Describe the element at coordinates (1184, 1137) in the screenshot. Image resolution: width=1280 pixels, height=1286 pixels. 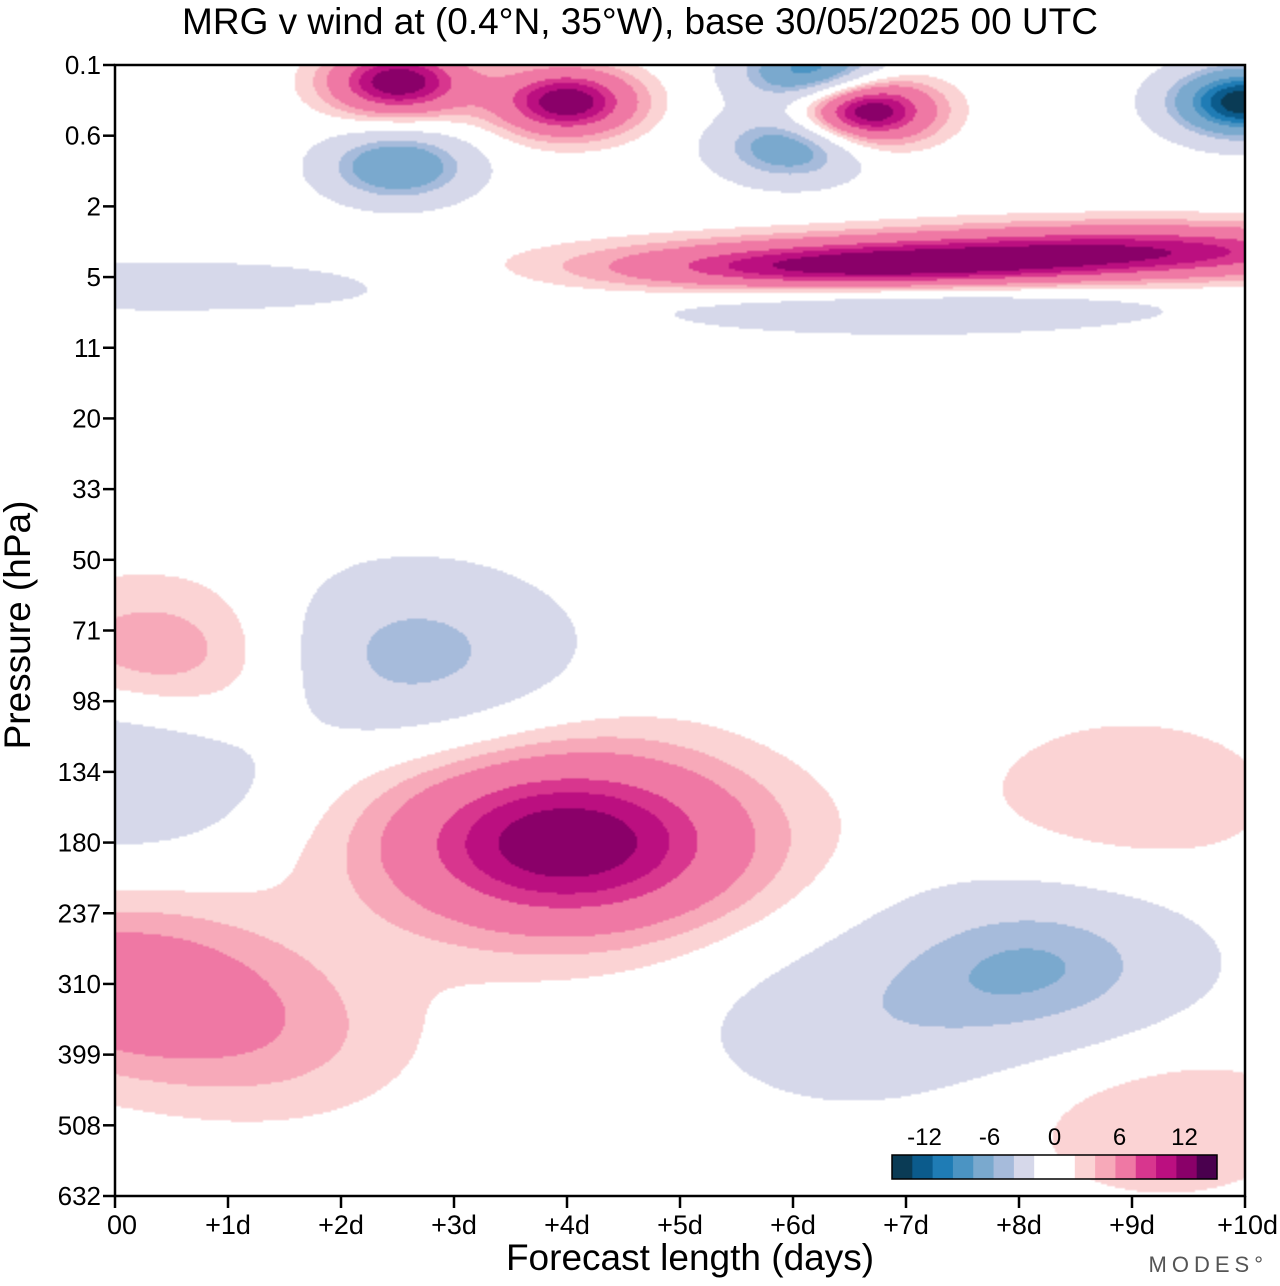
I see `colorbar-tick-label: 12` at that location.